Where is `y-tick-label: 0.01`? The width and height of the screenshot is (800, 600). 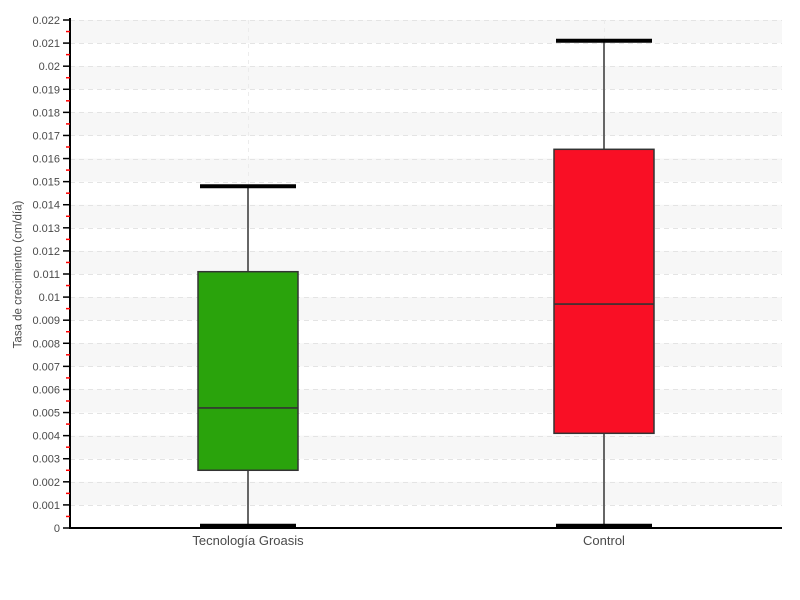
y-tick-label: 0.01 is located at coordinates (49, 298).